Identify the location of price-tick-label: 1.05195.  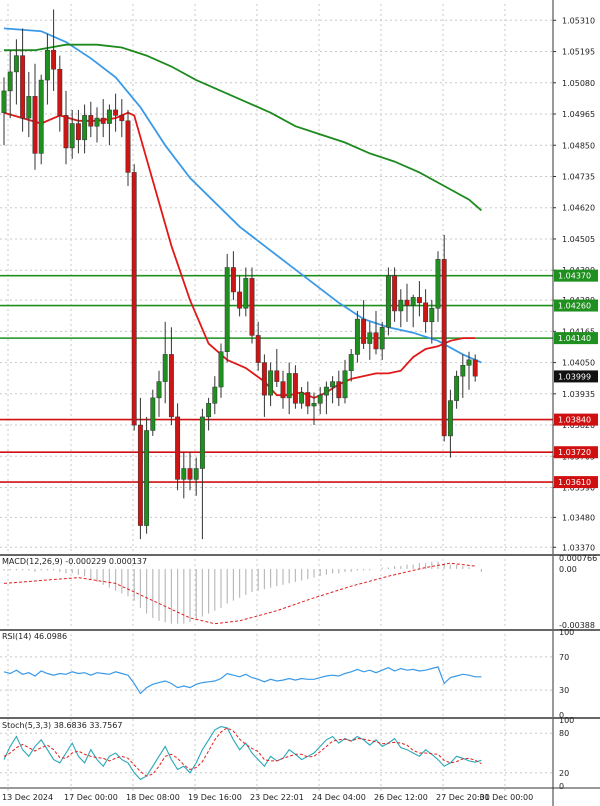
(578, 52).